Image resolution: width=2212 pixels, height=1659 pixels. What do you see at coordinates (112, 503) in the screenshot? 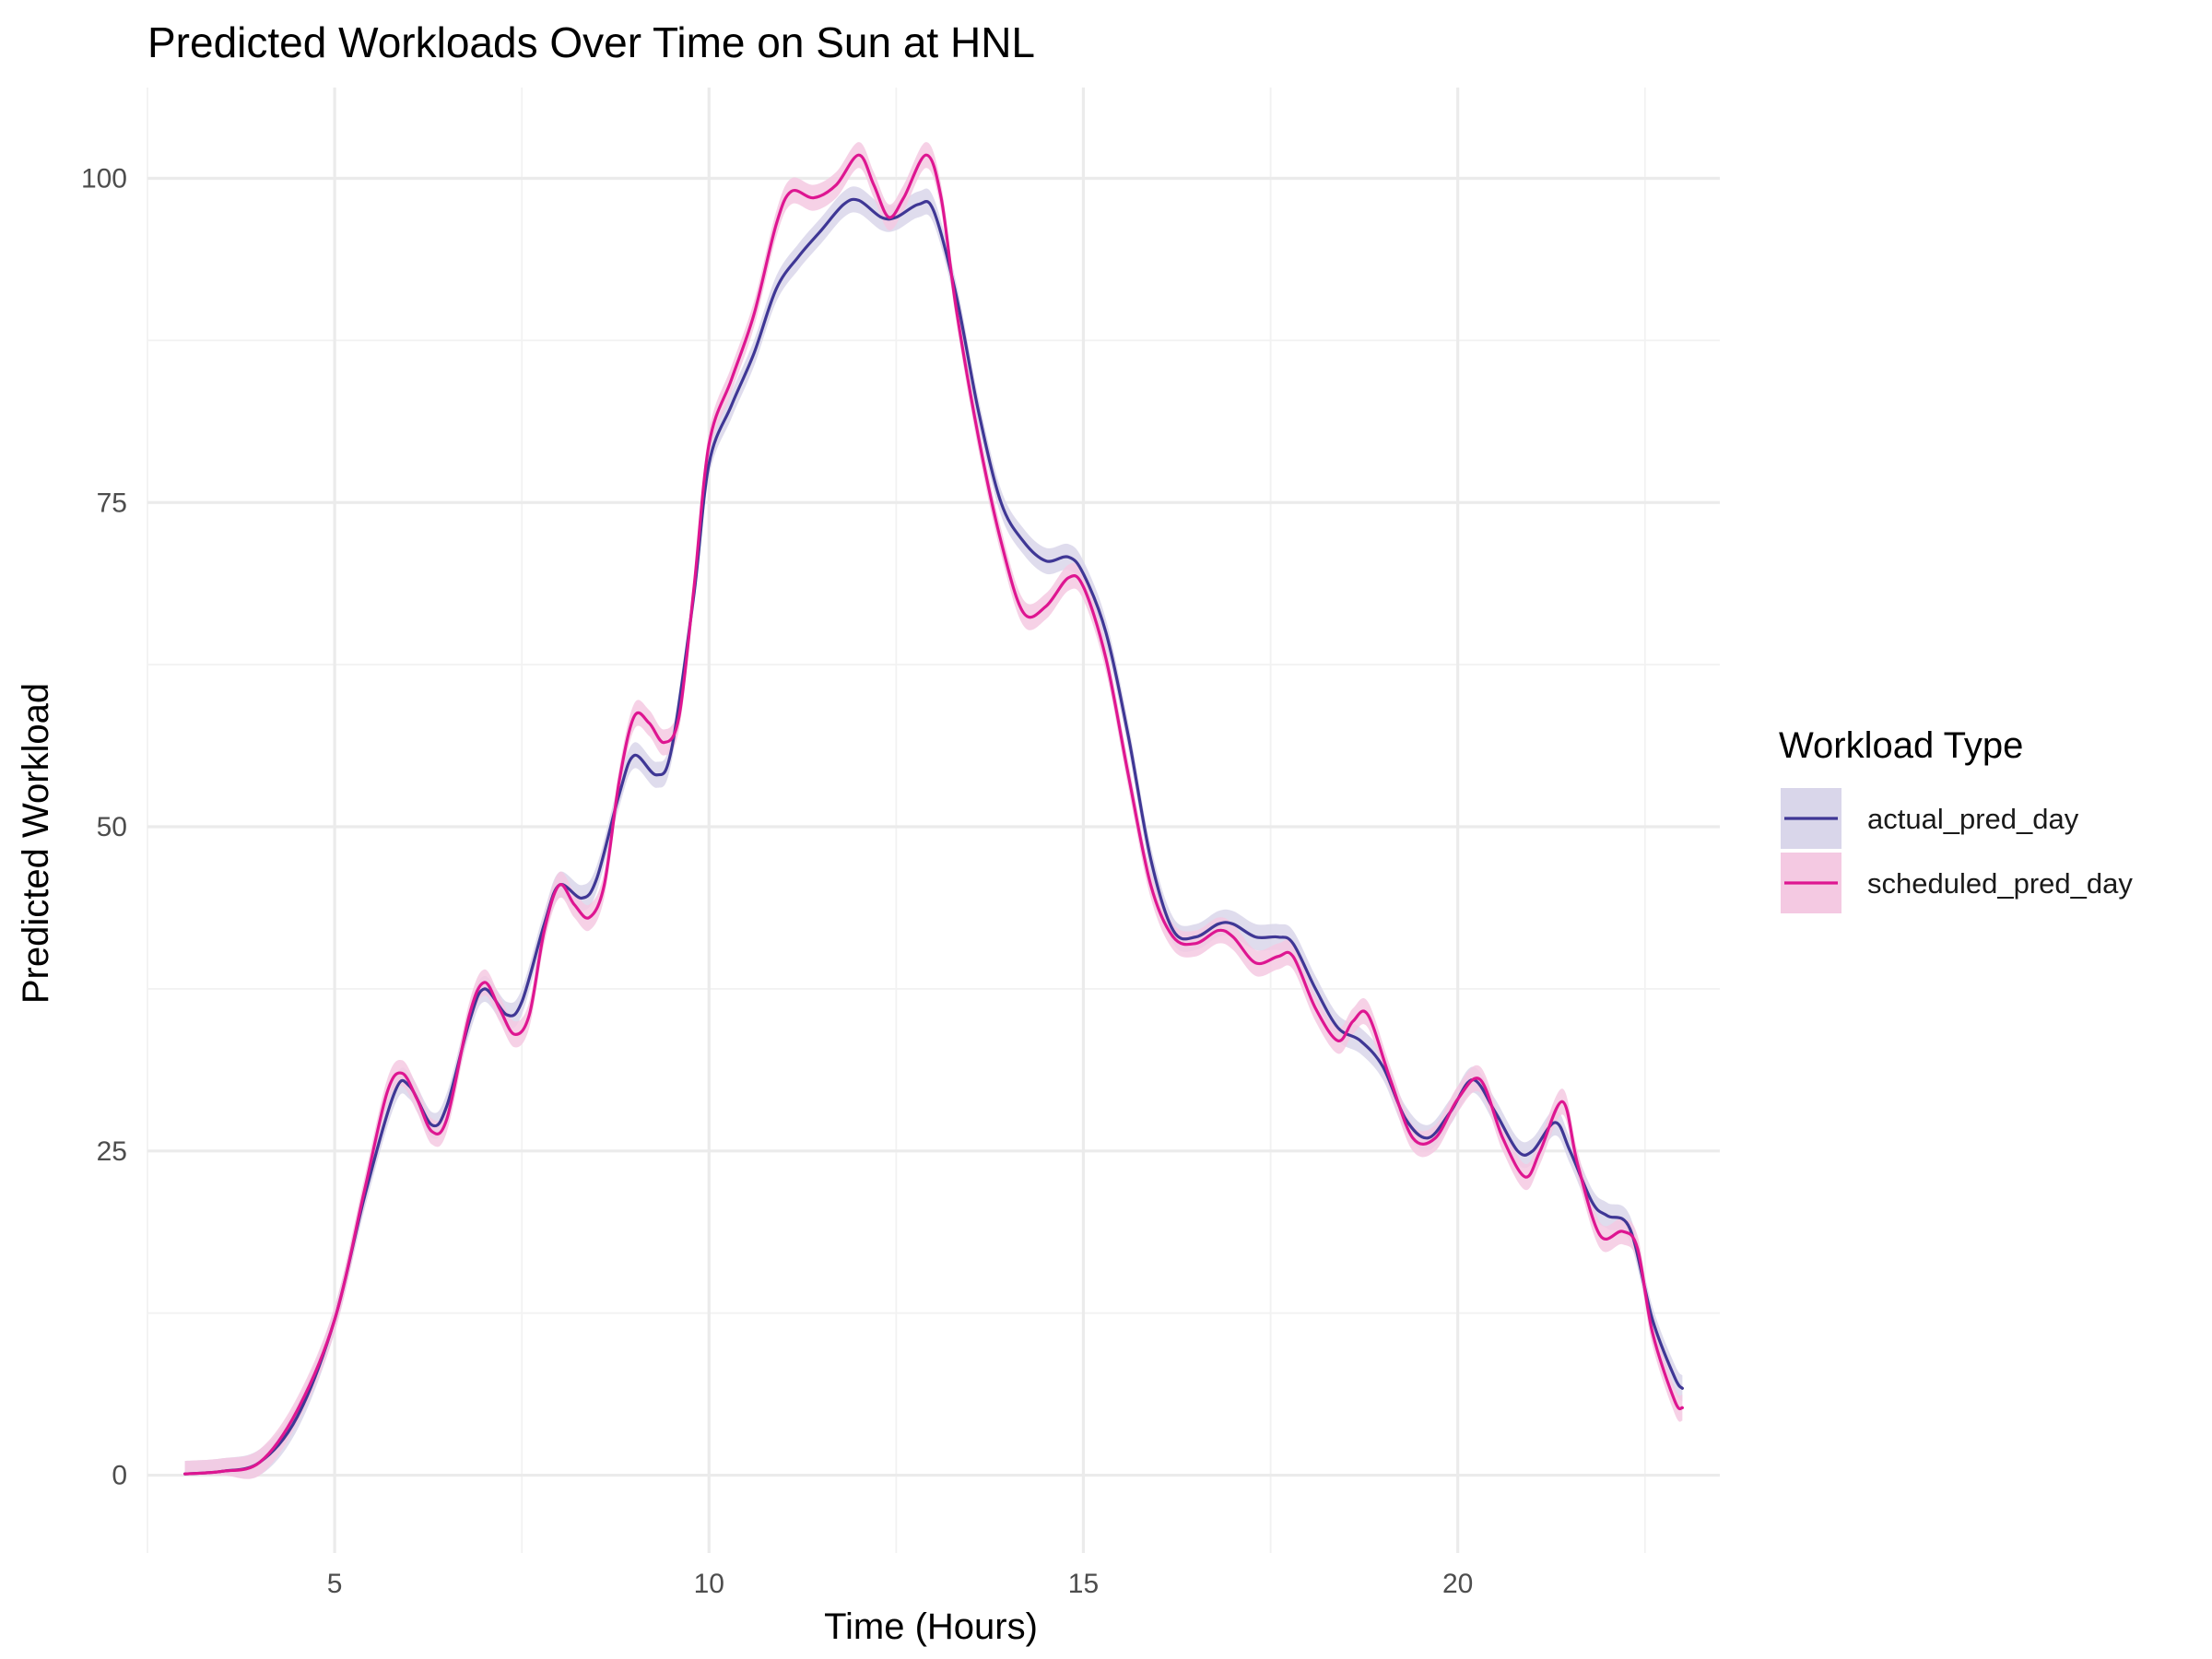
I see `y-tick-label: 75` at bounding box center [112, 503].